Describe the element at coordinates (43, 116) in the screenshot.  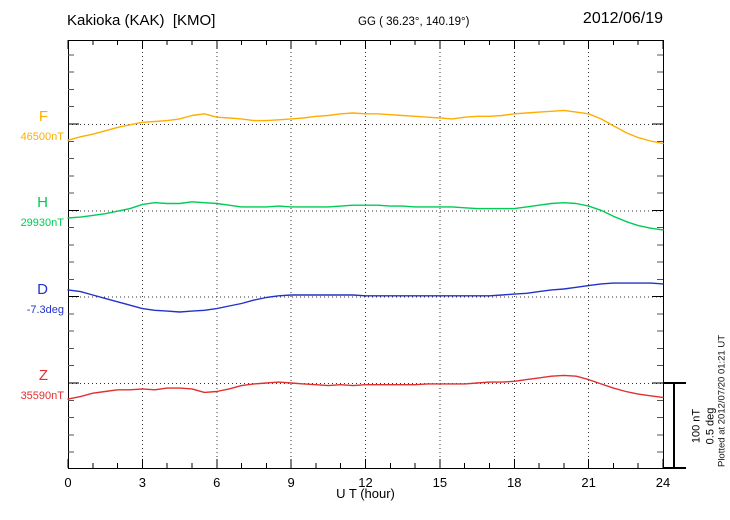
I see `channel-letter-F: F` at that location.